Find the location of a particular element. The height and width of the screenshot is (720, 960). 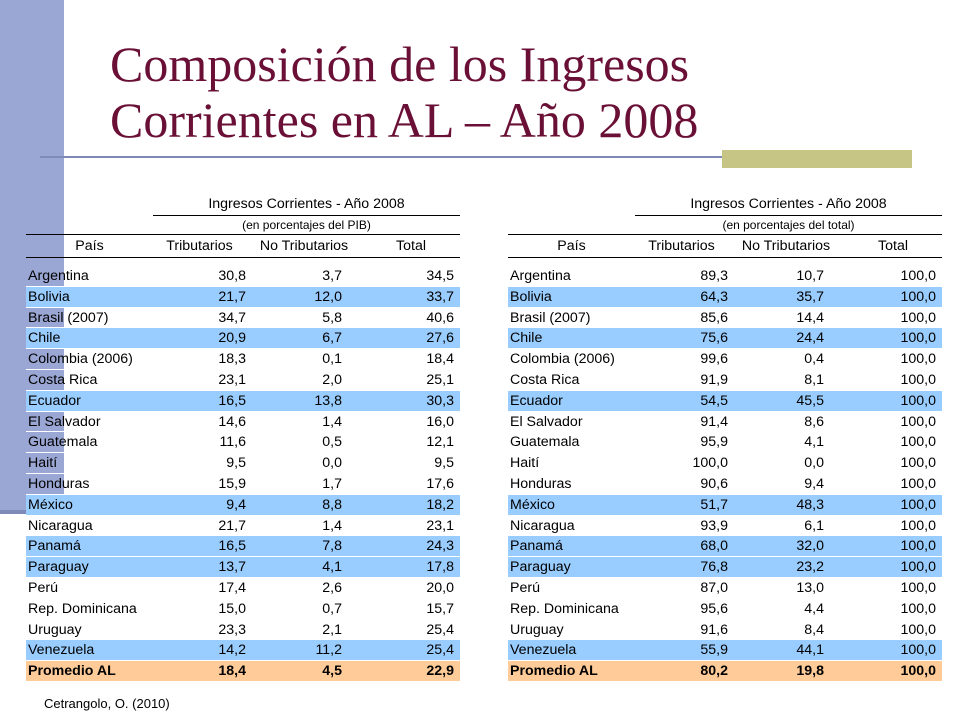

cell-no-tributarios: 0,7 is located at coordinates (332, 608).